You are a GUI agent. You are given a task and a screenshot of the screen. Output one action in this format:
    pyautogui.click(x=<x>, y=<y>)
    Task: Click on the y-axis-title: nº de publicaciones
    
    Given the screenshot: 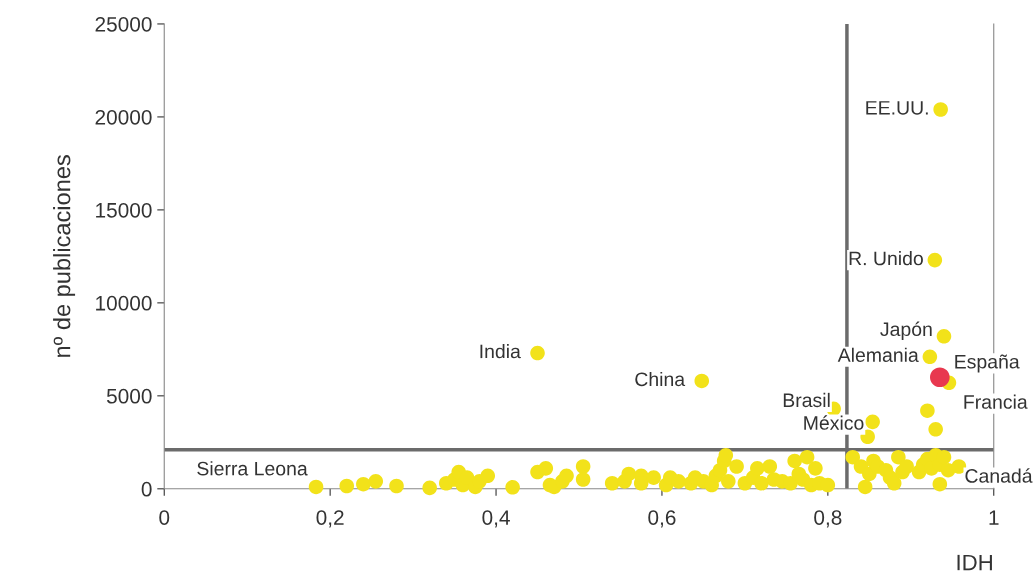 What is the action you would take?
    pyautogui.click(x=64, y=256)
    